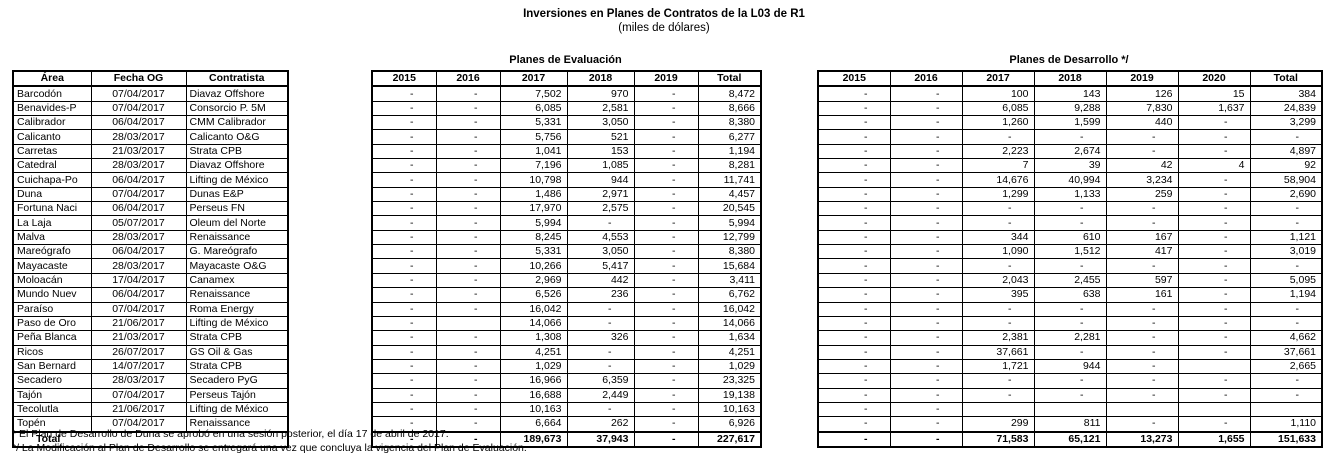  Describe the element at coordinates (150, 194) in the screenshot. I see `table-row: Duna 07/04/2017 Dunas E&P` at that location.